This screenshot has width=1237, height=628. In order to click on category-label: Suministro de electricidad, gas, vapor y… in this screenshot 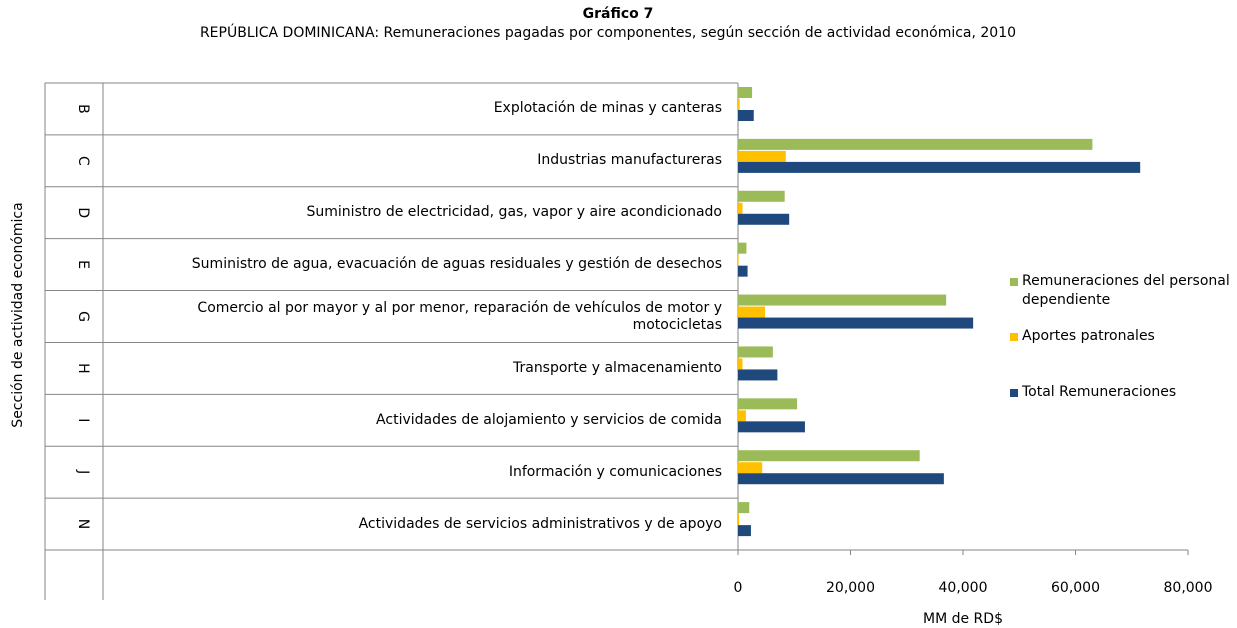, I will do `click(514, 212)`.